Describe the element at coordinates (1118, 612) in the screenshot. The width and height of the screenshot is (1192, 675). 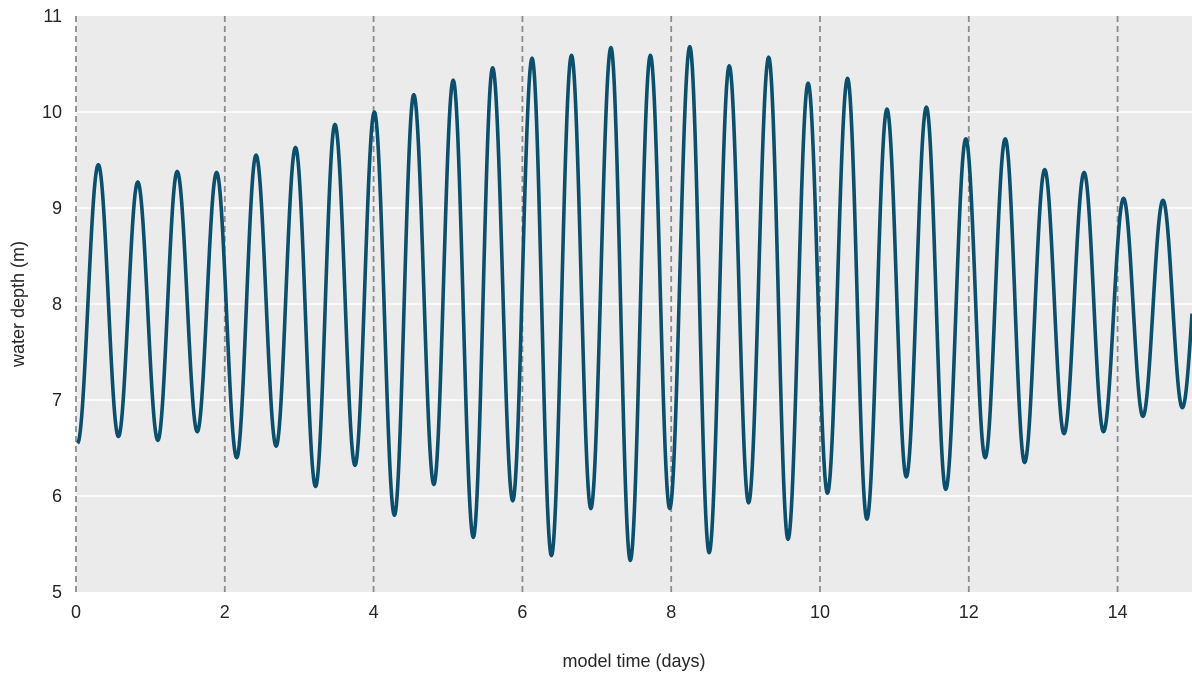
I see `x-tick-label: 14` at that location.